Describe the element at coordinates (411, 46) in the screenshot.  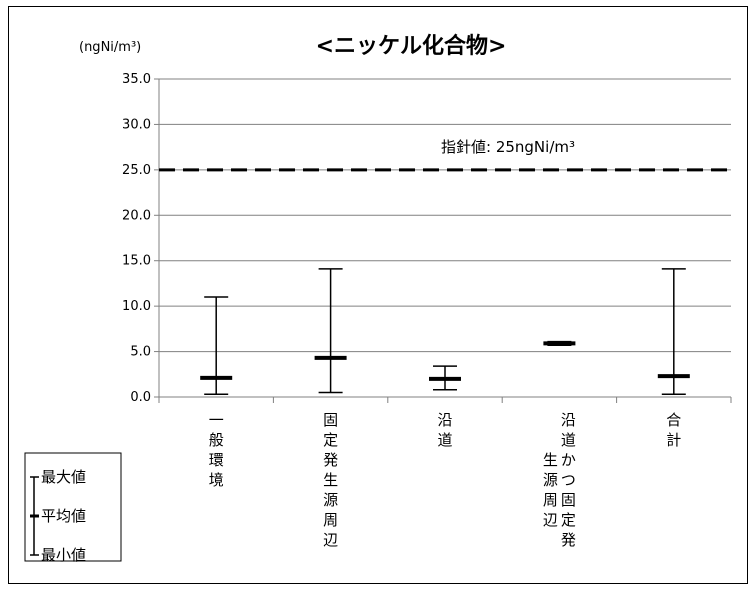
I see `chart-title: <ニッケル化合物>` at that location.